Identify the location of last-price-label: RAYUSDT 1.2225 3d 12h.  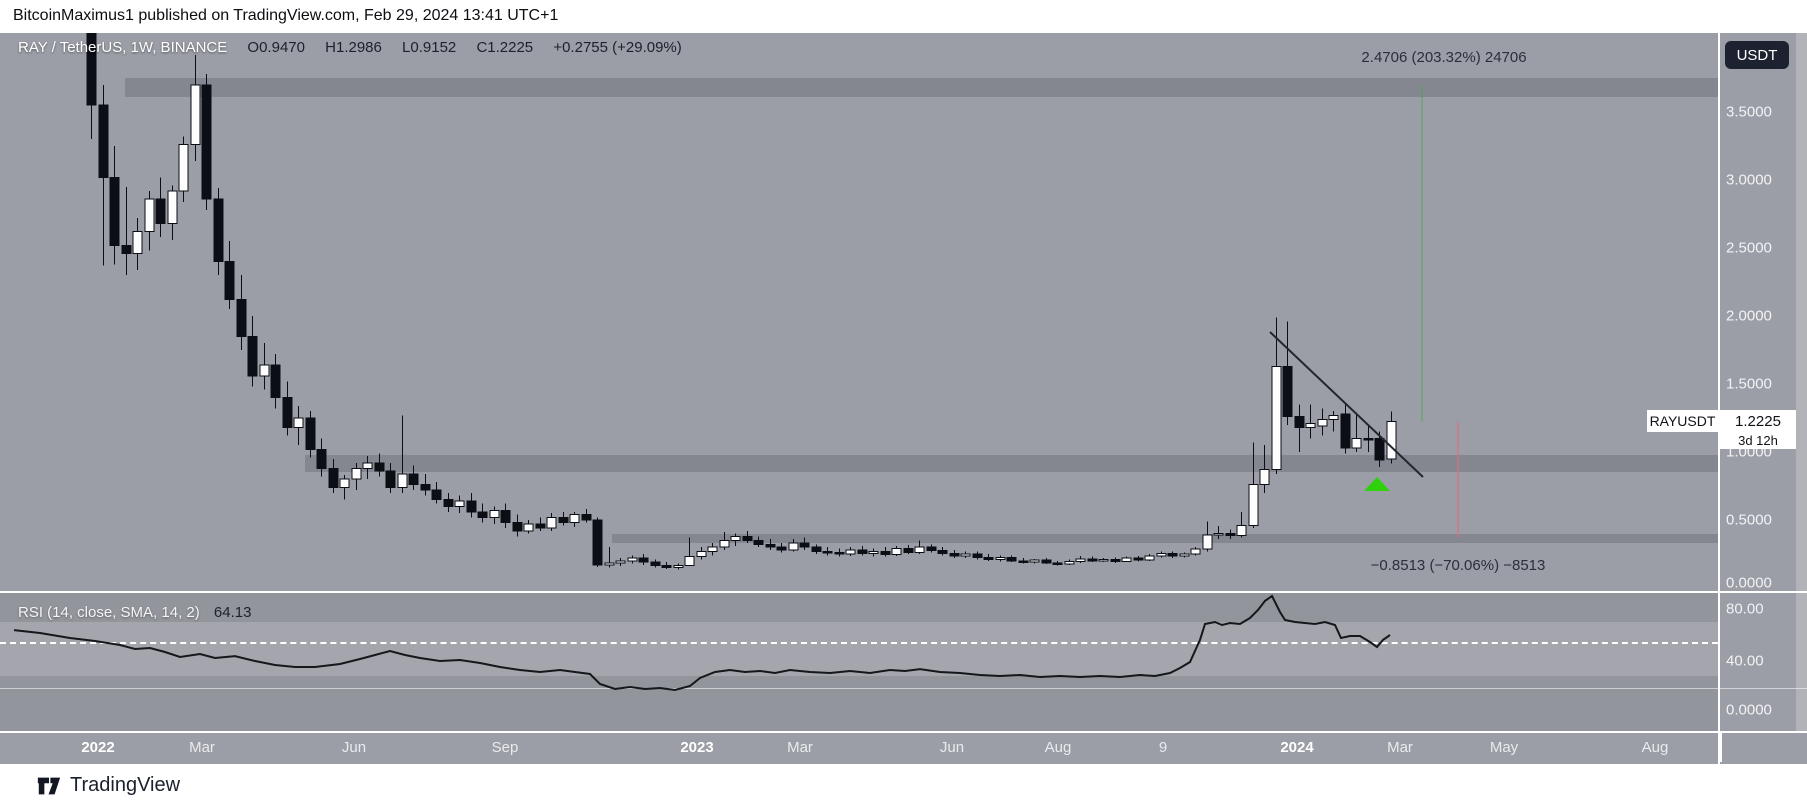
(1721, 429).